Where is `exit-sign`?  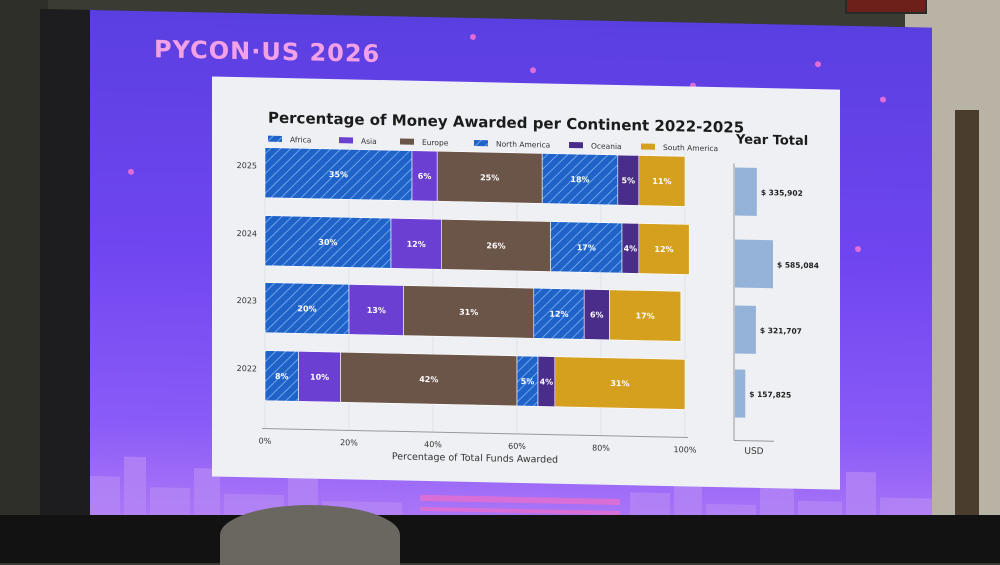 exit-sign is located at coordinates (886, 7).